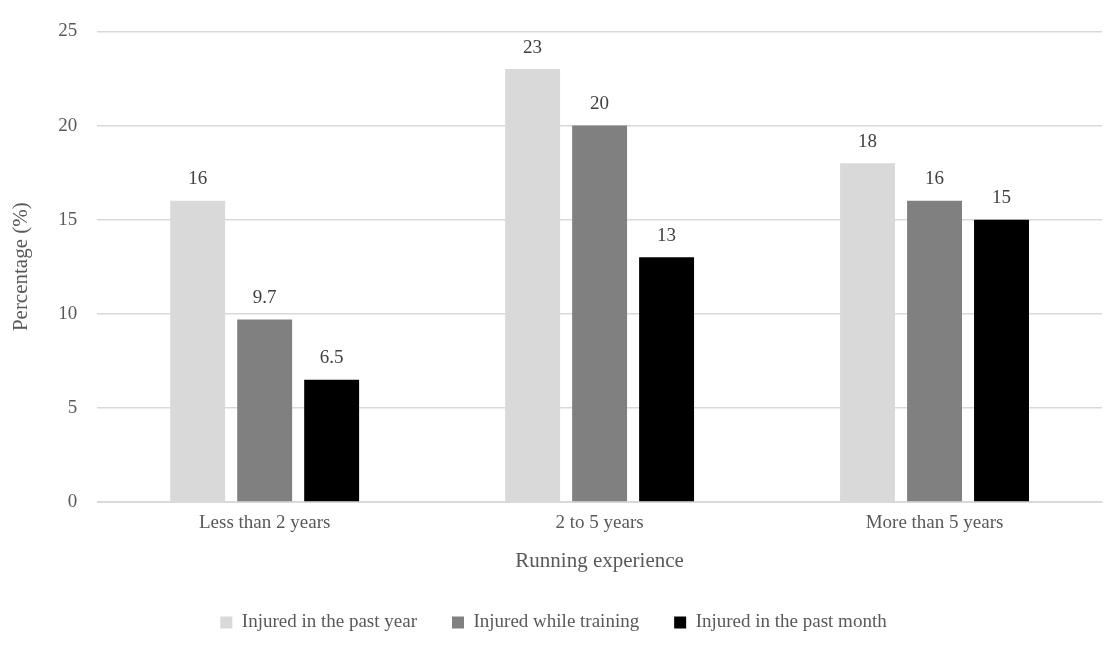  I want to click on x-axis-title: Running experience, so click(599, 559).